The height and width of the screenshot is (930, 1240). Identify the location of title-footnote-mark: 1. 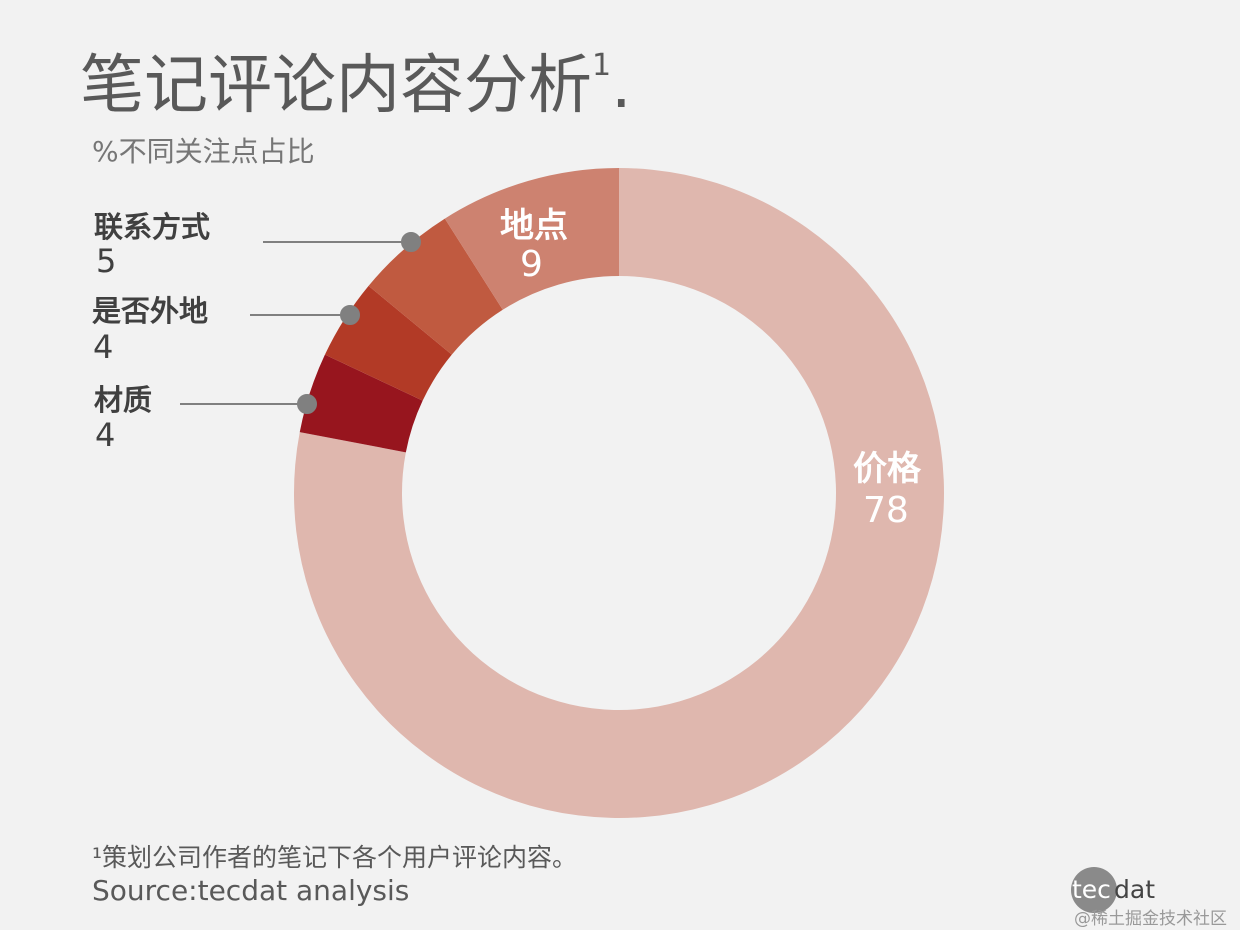
(602, 65).